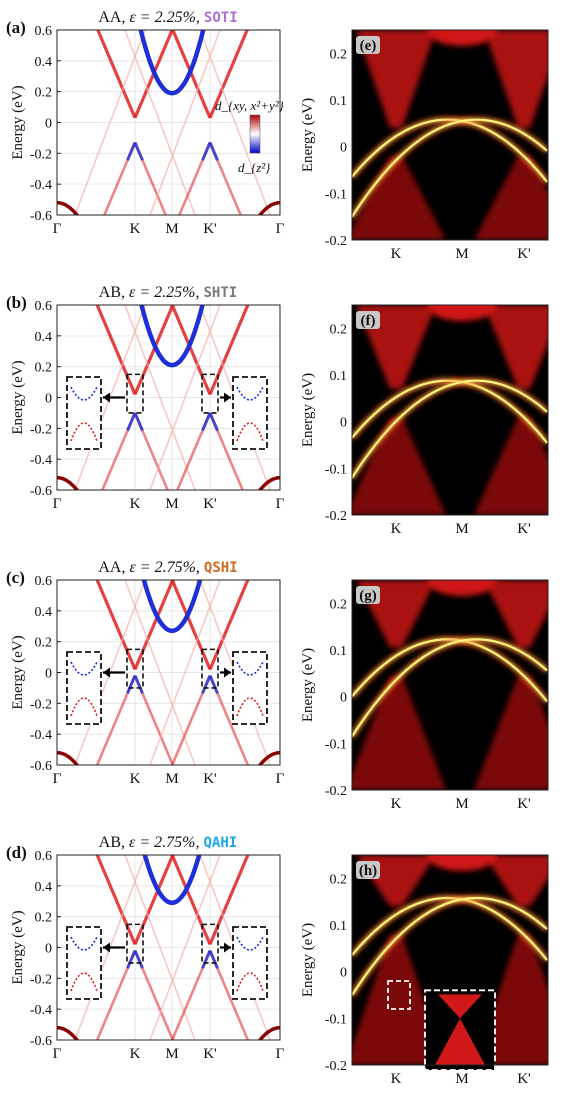  I want to click on panel-label-box, so click(368, 595).